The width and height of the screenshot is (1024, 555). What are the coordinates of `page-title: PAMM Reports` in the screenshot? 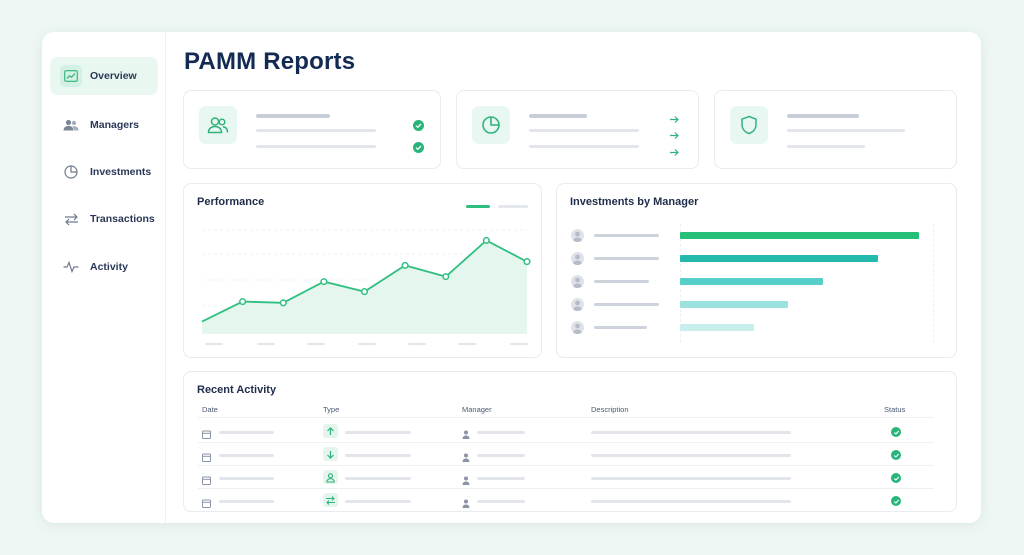 It's located at (270, 61).